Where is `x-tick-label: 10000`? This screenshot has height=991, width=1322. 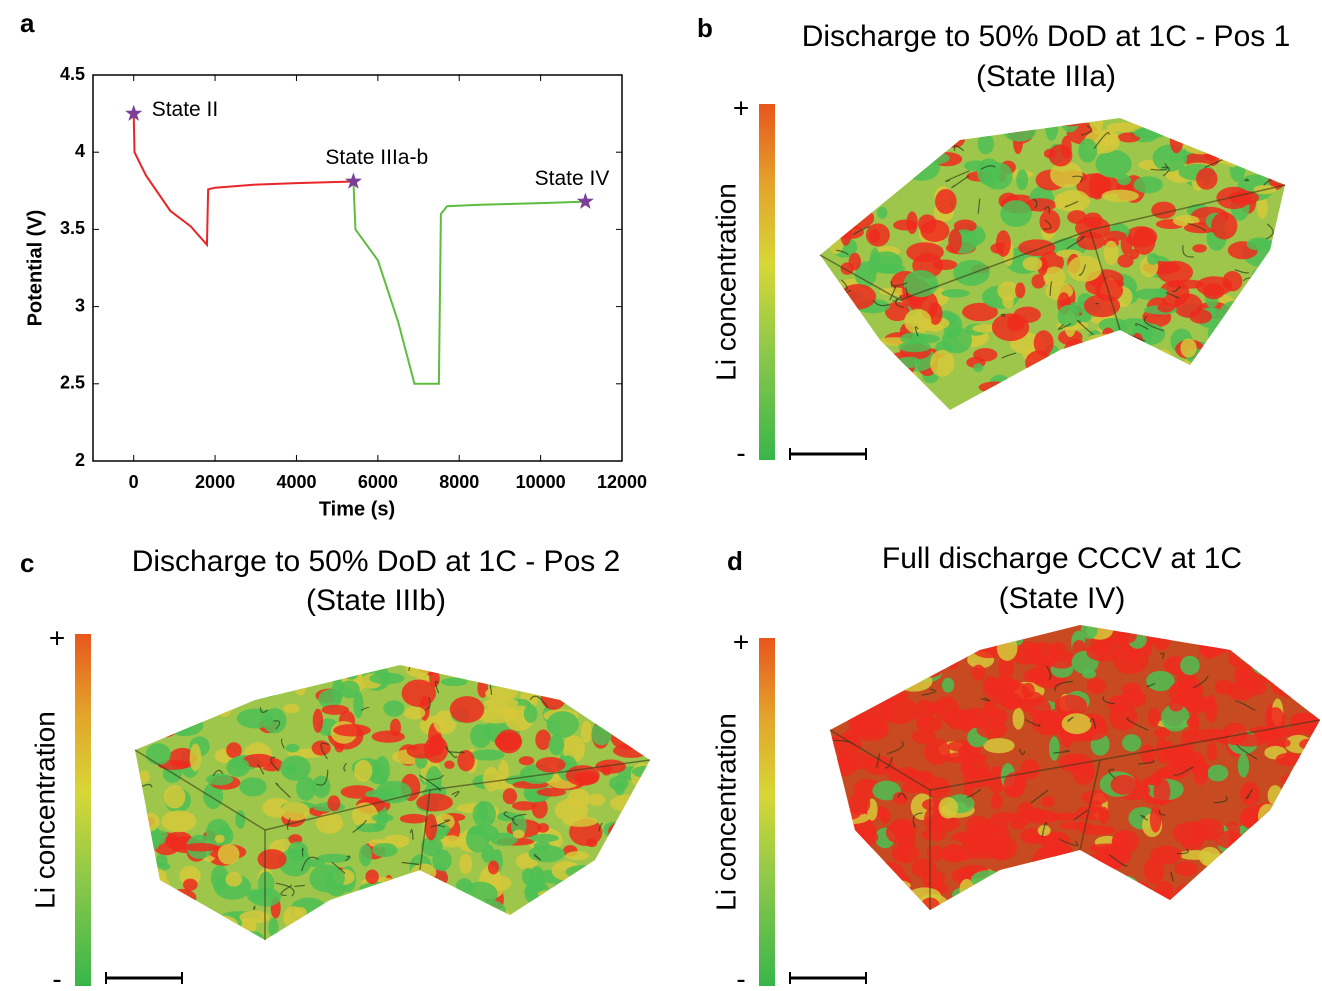
x-tick-label: 10000 is located at coordinates (541, 482).